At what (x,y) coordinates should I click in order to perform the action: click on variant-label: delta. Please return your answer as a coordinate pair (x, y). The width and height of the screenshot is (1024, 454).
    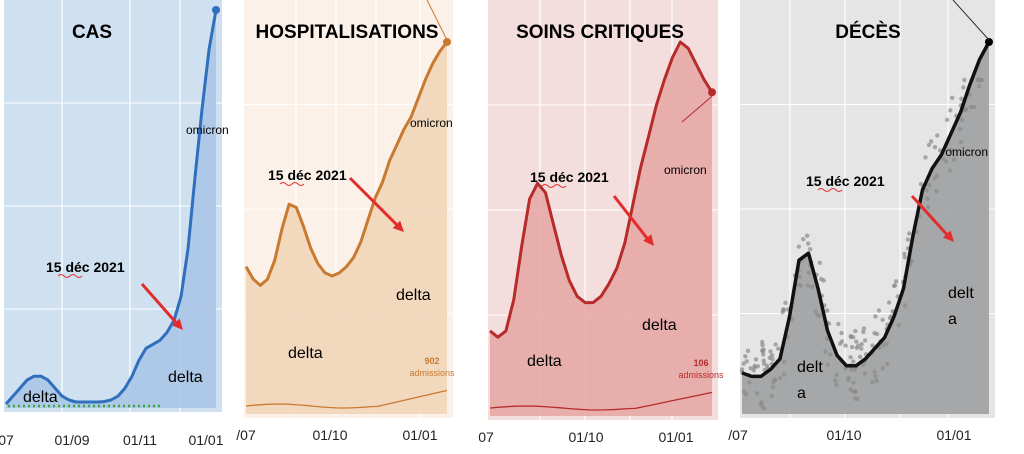
    Looking at the image, I should click on (40, 397).